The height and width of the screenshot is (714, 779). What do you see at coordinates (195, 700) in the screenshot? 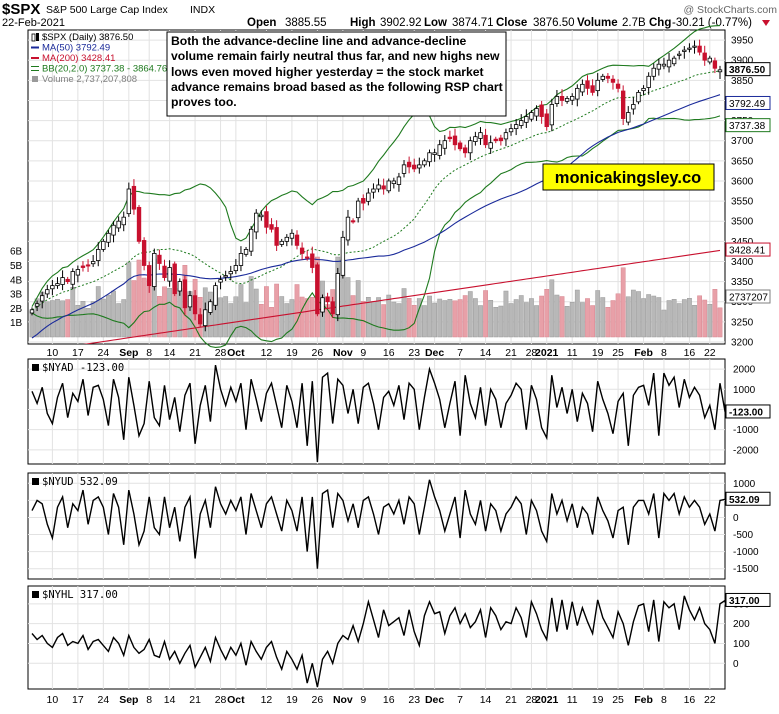
I see `x-tick-label: 21` at bounding box center [195, 700].